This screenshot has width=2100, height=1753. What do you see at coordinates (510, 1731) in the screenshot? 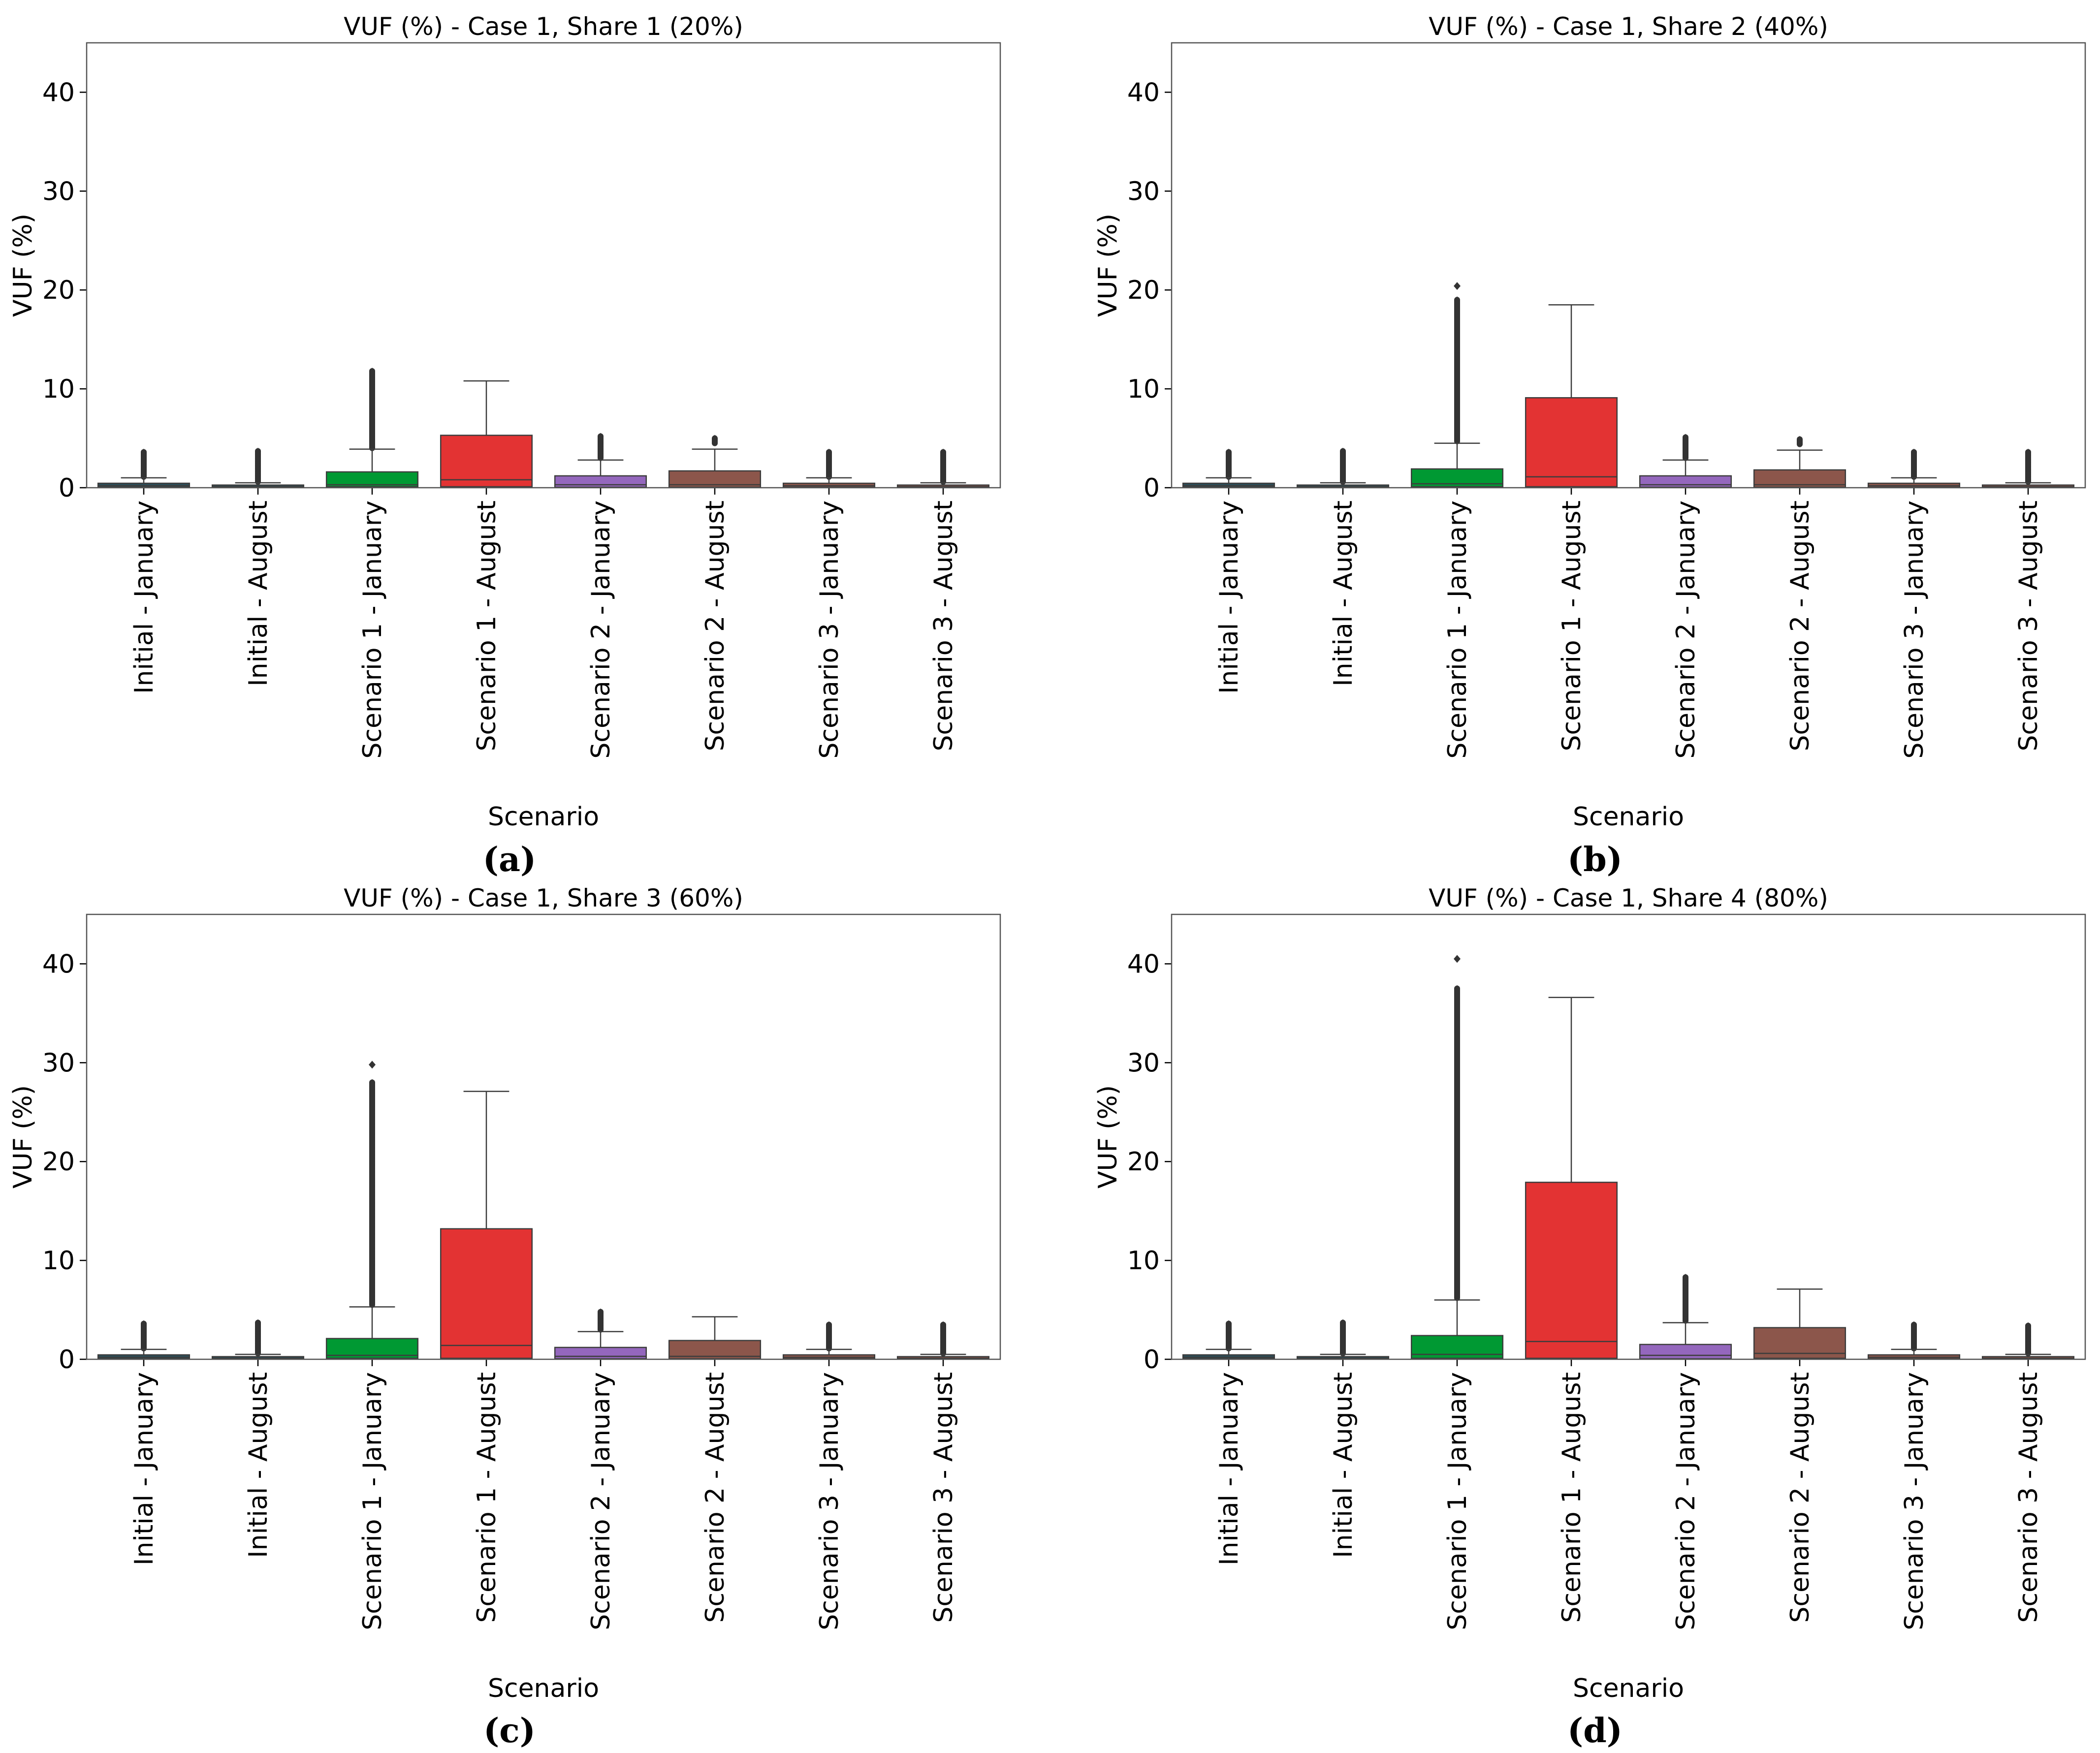
I see `panel-caption: (c)` at bounding box center [510, 1731].